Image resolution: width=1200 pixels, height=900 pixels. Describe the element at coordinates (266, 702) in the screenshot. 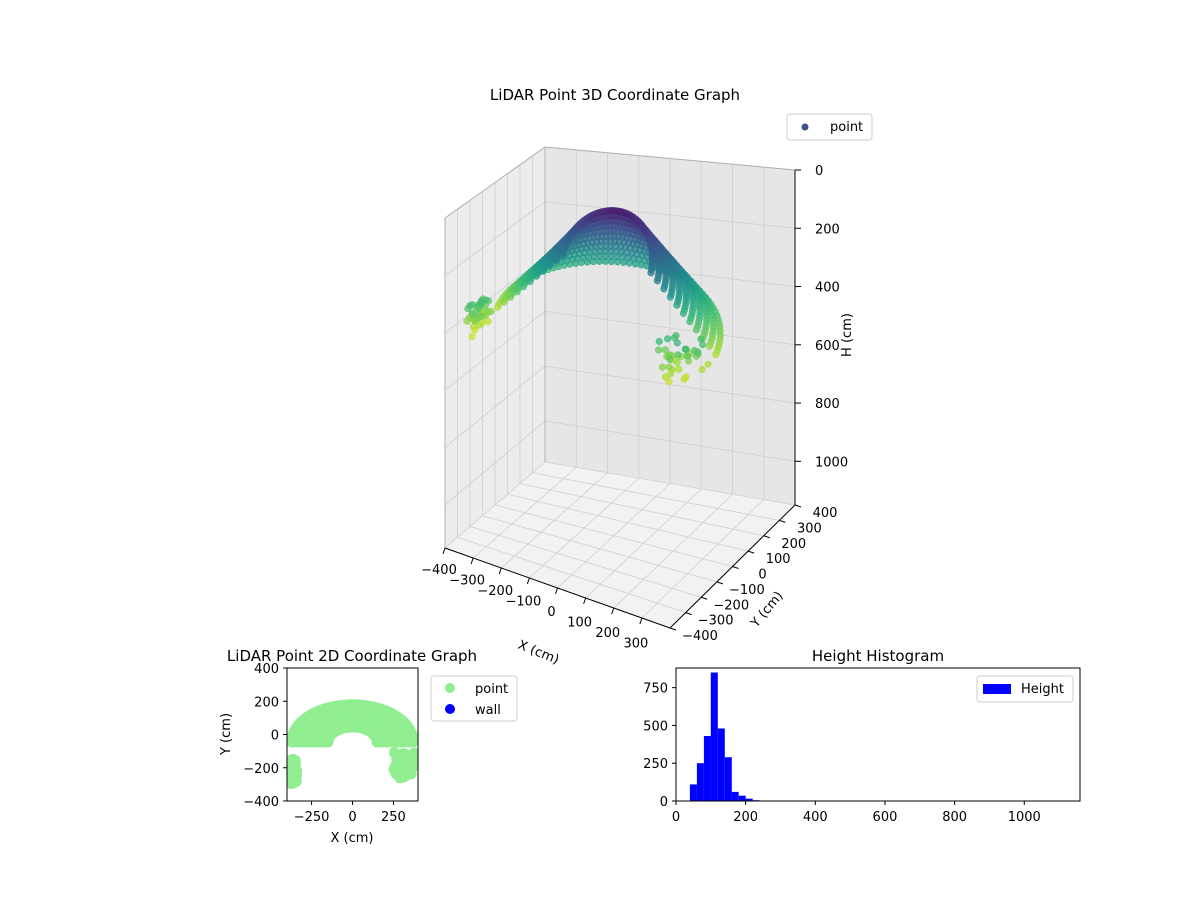

I see `y-tick-label-2d: 200` at that location.